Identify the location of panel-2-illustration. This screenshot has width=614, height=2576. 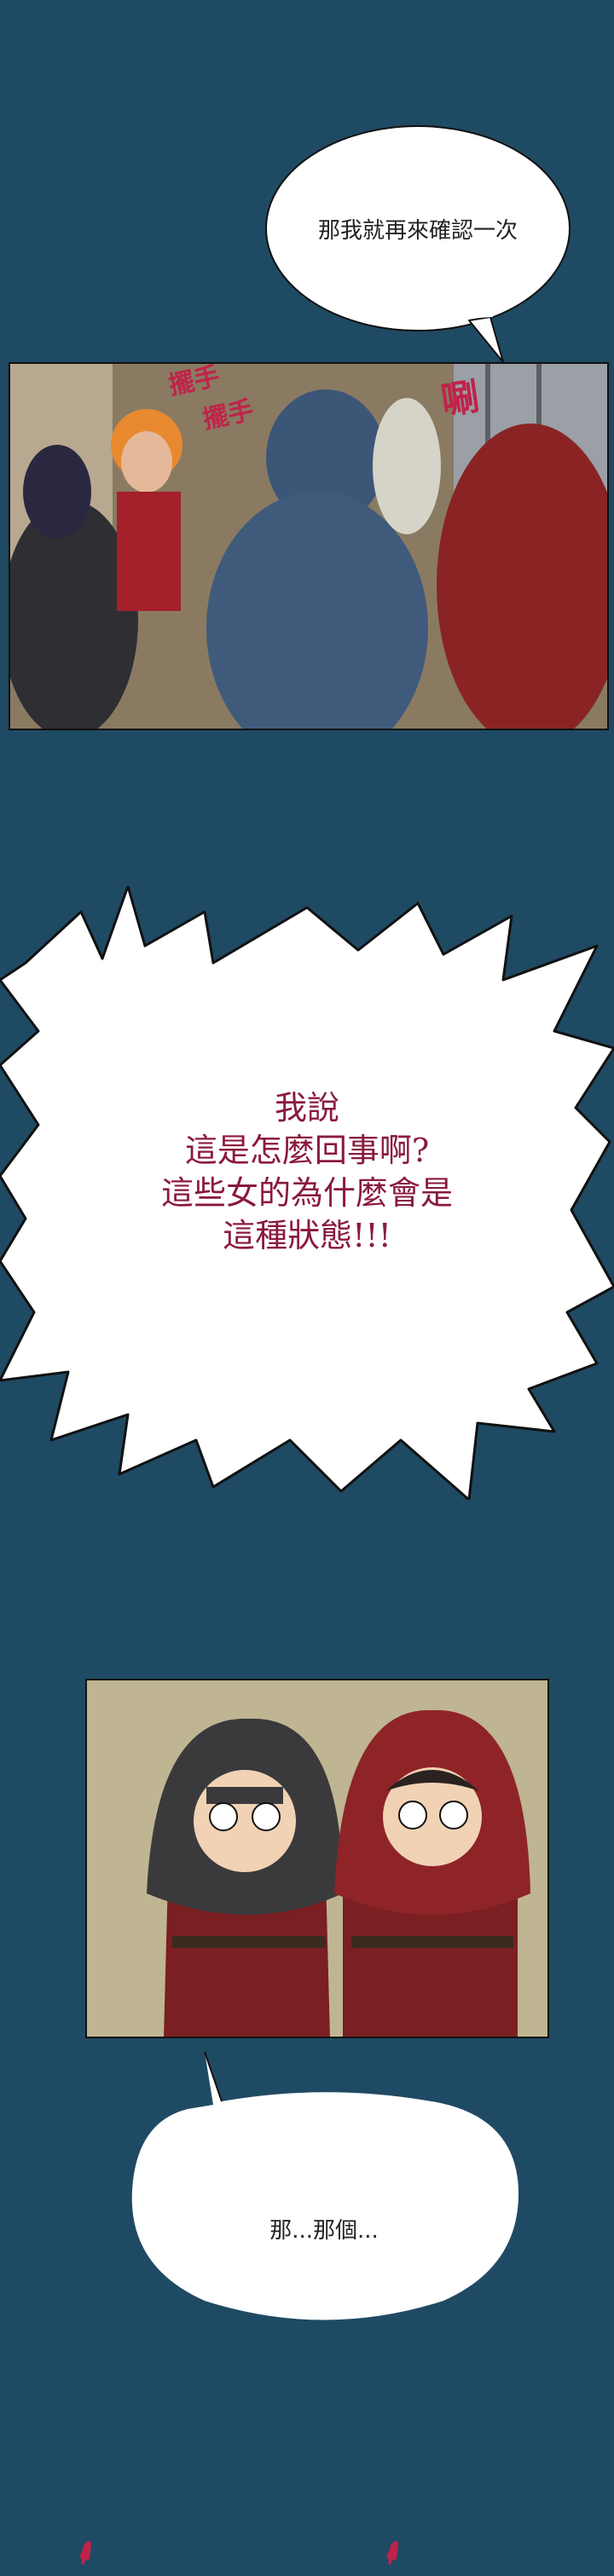
(317, 1858).